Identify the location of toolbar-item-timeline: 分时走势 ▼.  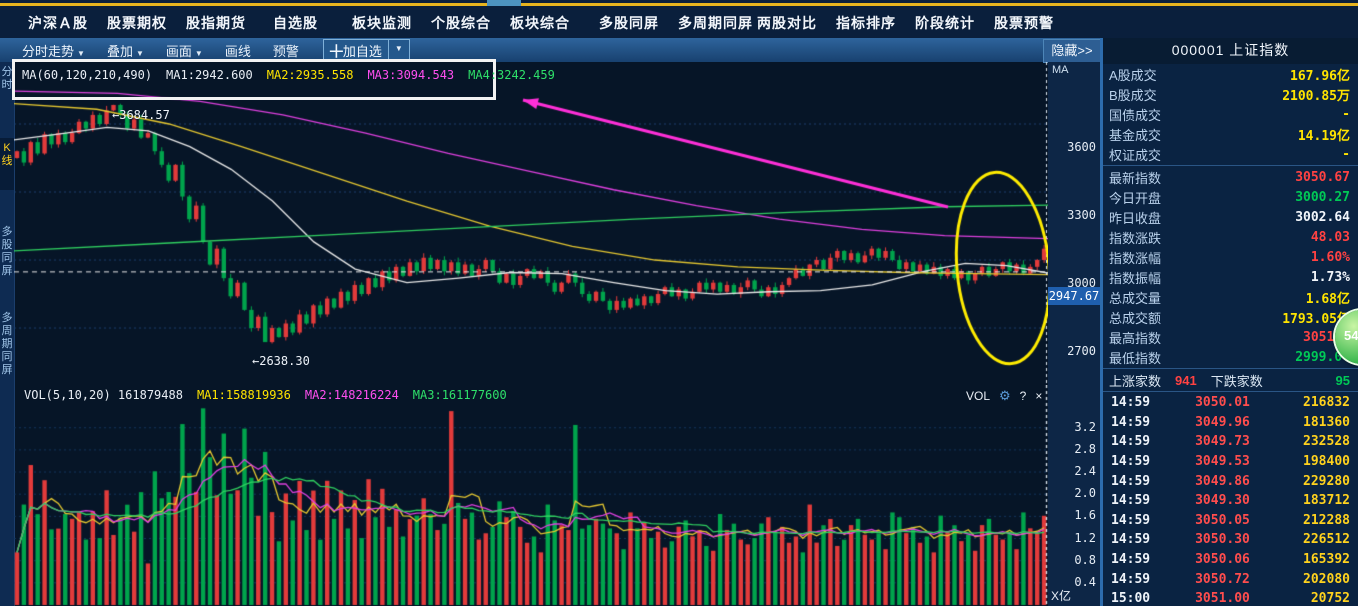
(53, 51).